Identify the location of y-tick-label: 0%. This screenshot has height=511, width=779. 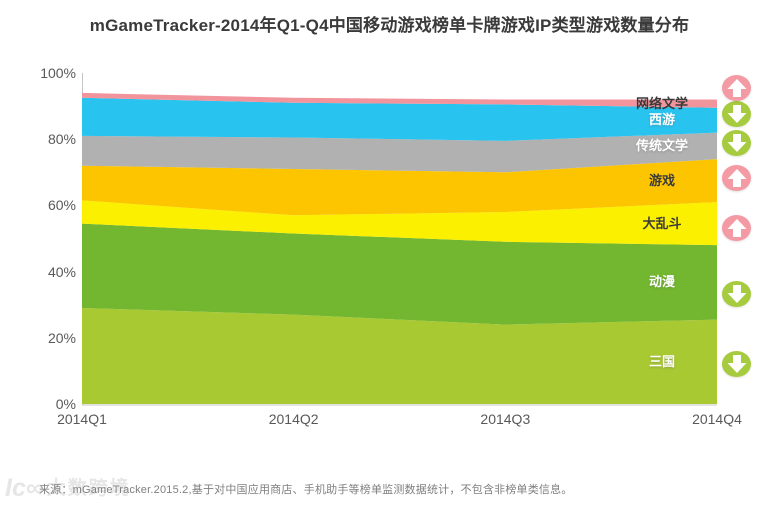
(65, 404).